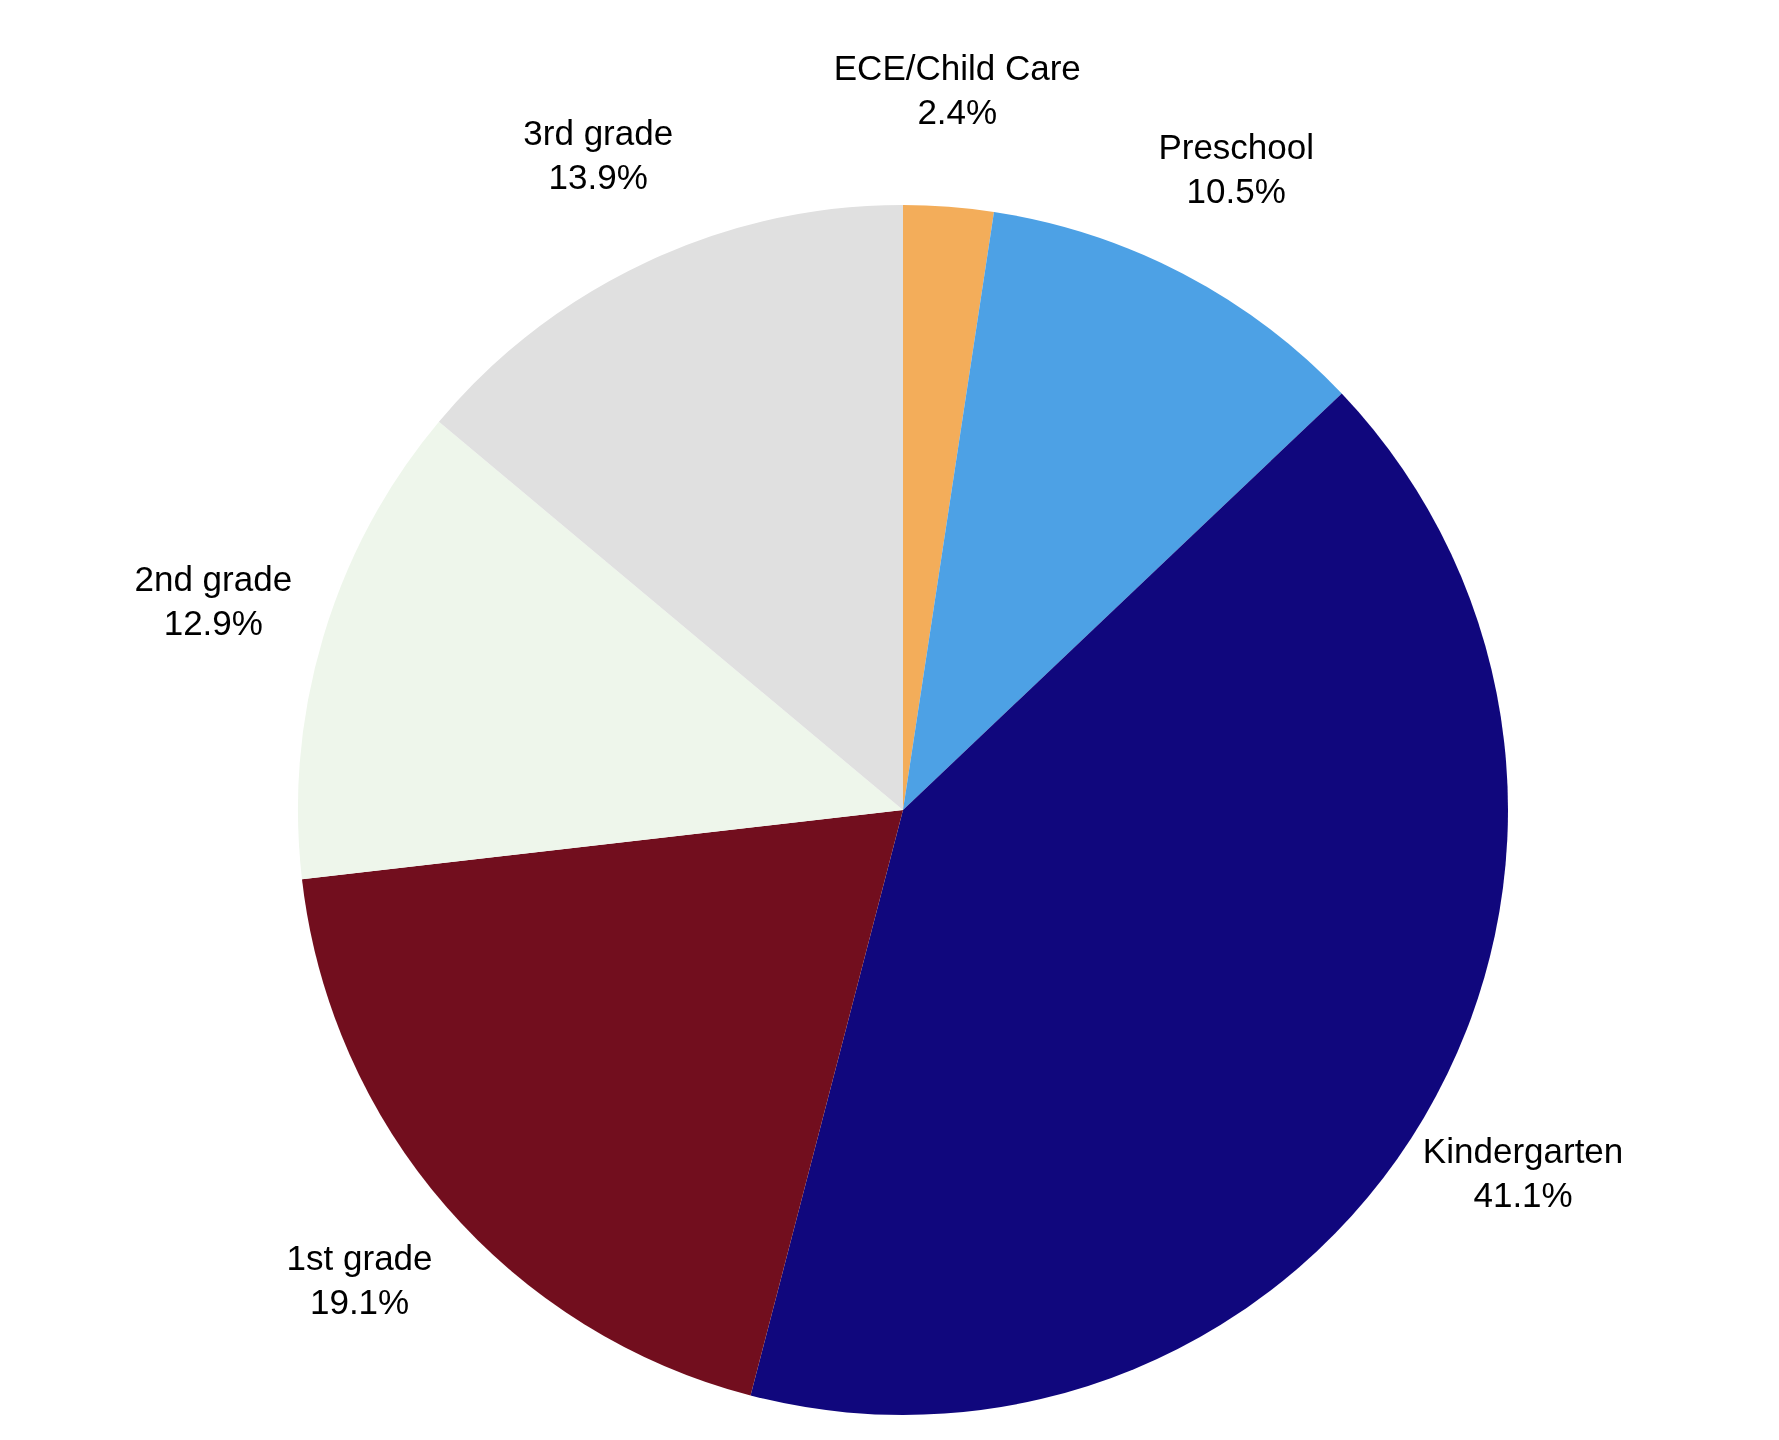  What do you see at coordinates (359, 1257) in the screenshot?
I see `slice-label: 1st grade` at bounding box center [359, 1257].